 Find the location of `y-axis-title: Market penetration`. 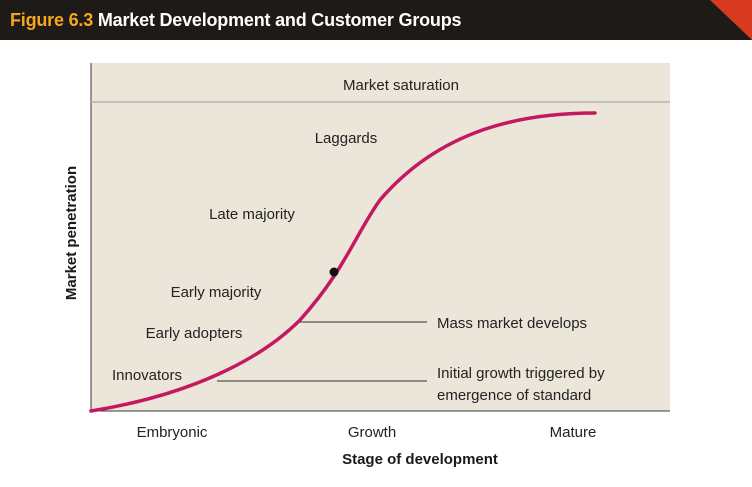

y-axis-title: Market penetration is located at coordinates (71, 233).